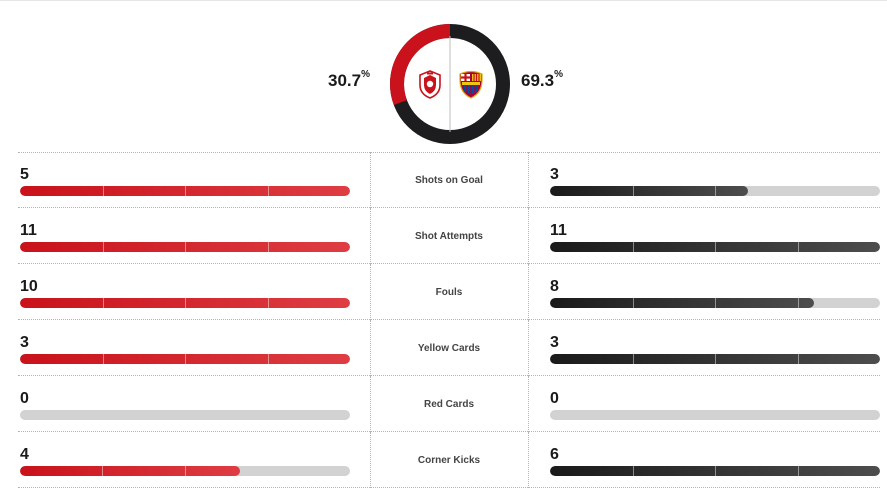 Image resolution: width=887 pixels, height=494 pixels. What do you see at coordinates (538, 80) in the screenshot?
I see `away-possession-value: 69.3` at bounding box center [538, 80].